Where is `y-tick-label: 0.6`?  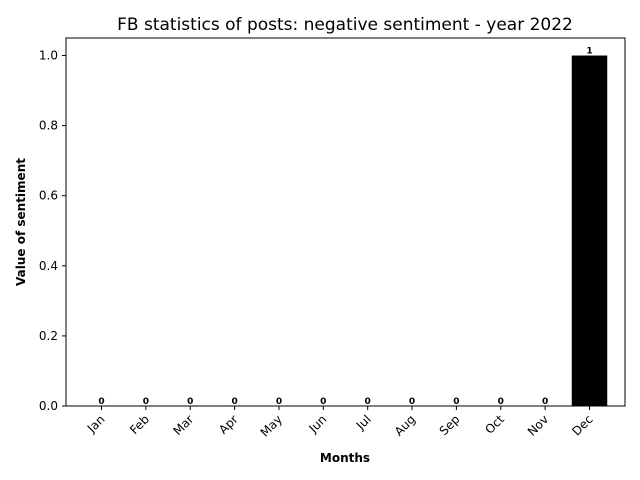 y-tick-label: 0.6 is located at coordinates (48, 196).